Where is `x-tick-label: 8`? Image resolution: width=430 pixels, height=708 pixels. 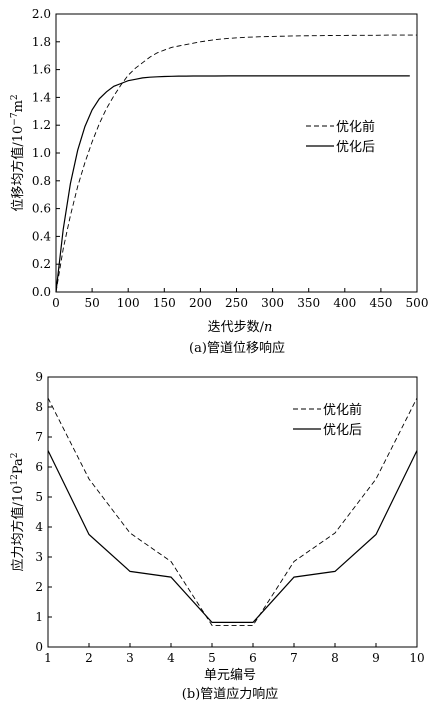 x-tick-label: 8 is located at coordinates (335, 658).